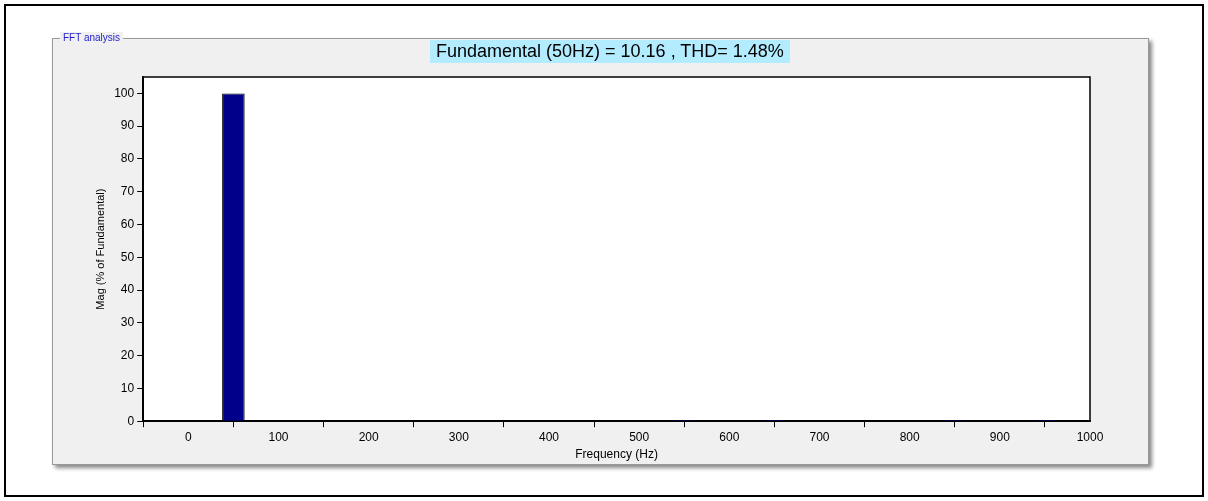 The image size is (1208, 501). What do you see at coordinates (819, 436) in the screenshot?
I see `x-tick-label: 700` at bounding box center [819, 436].